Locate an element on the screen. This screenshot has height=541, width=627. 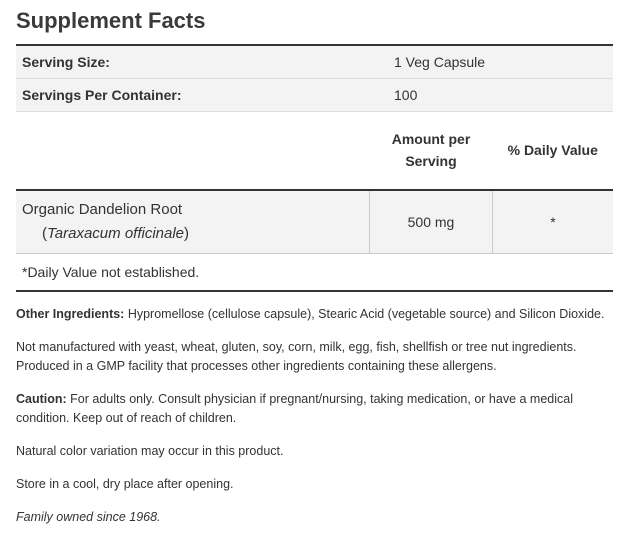
serving-row: Serving Size: 1 Veg Capsule is located at coordinates (314, 62).